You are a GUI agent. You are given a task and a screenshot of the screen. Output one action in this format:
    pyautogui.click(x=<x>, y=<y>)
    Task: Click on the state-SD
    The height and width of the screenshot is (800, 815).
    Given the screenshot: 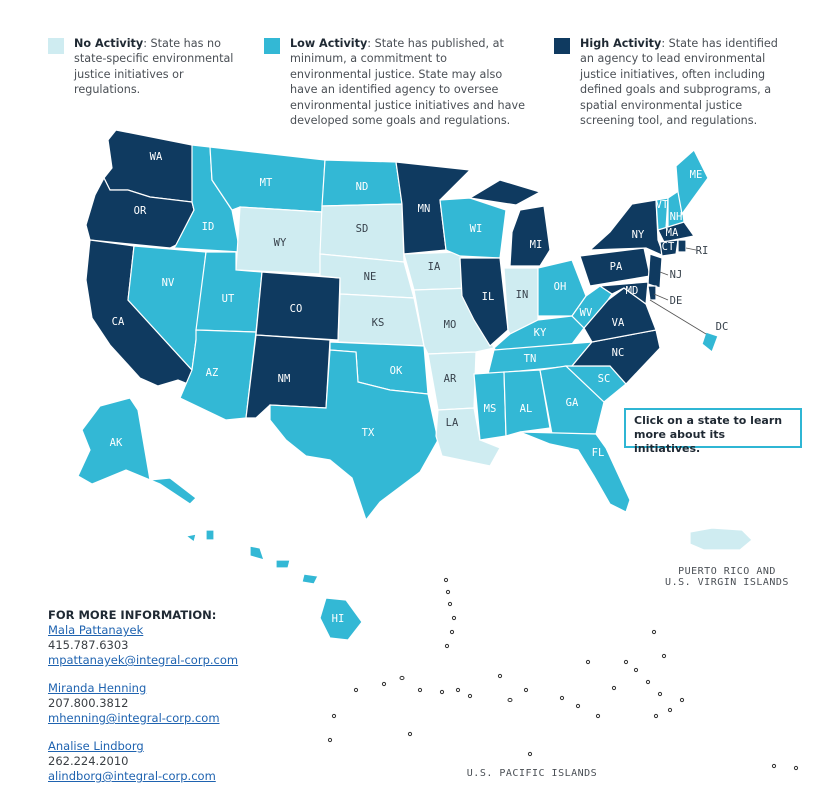 What is the action you would take?
    pyautogui.click(x=362, y=233)
    